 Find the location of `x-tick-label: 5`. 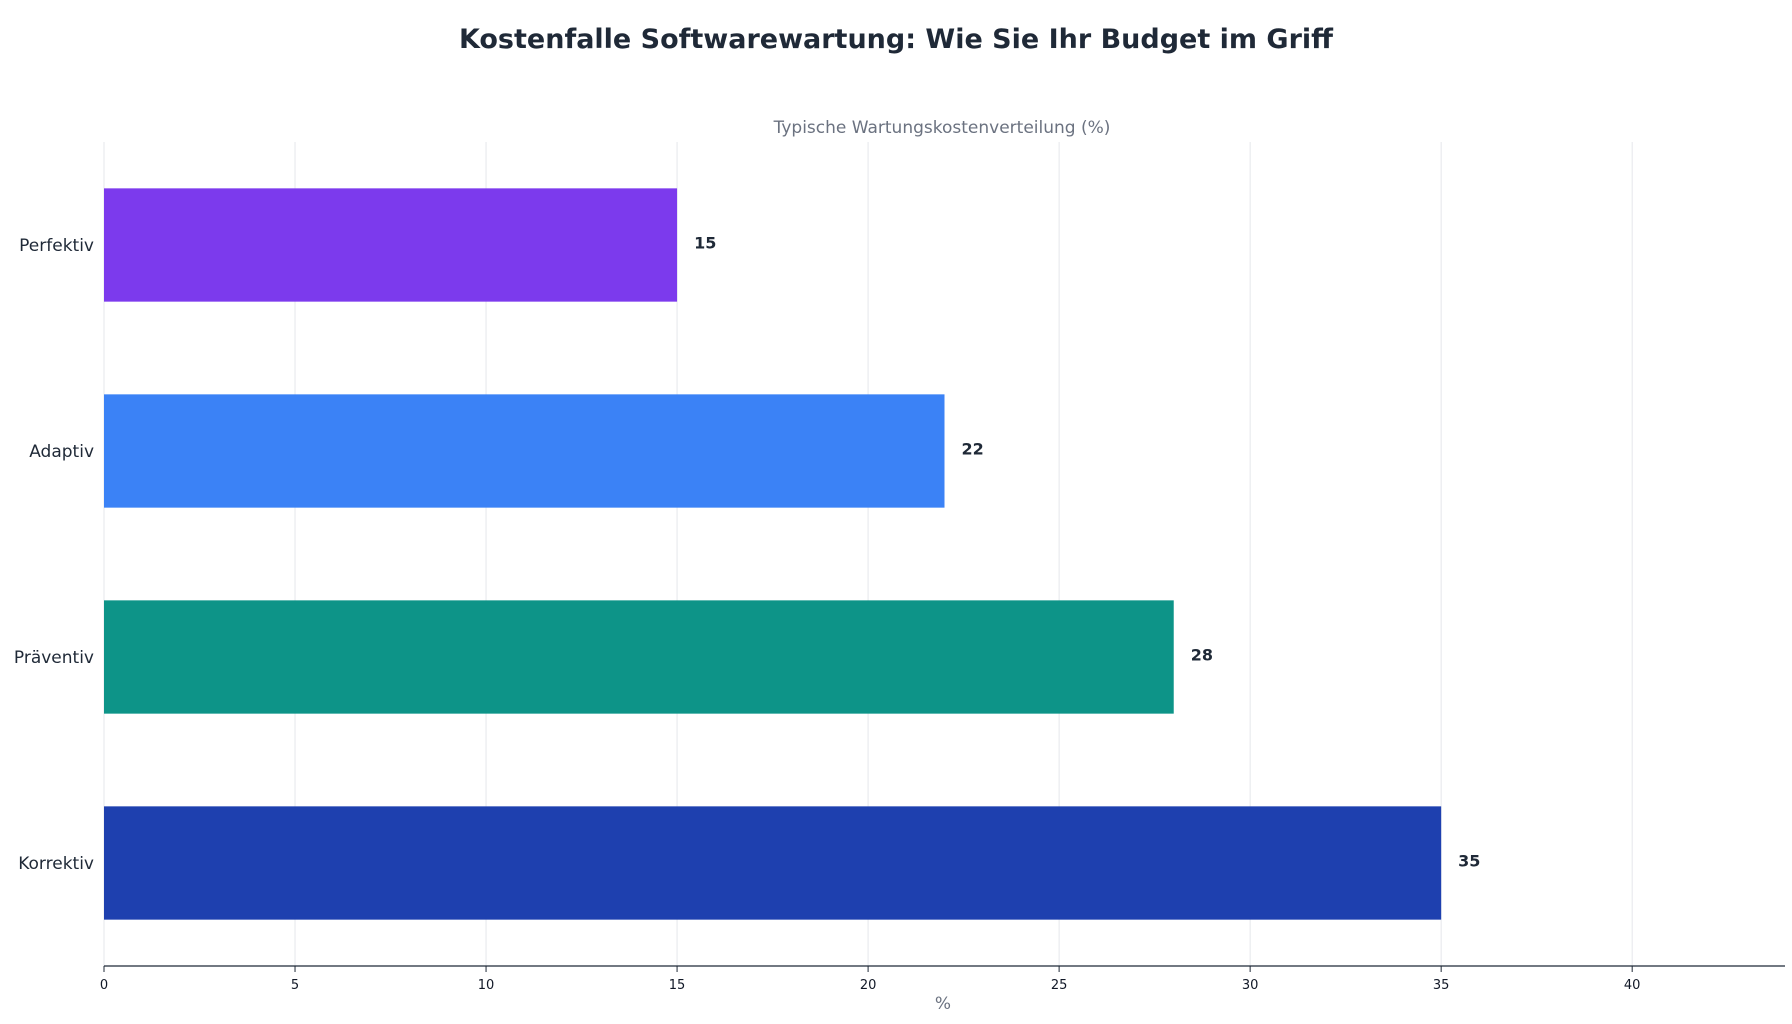

x-tick-label: 5 is located at coordinates (295, 985).